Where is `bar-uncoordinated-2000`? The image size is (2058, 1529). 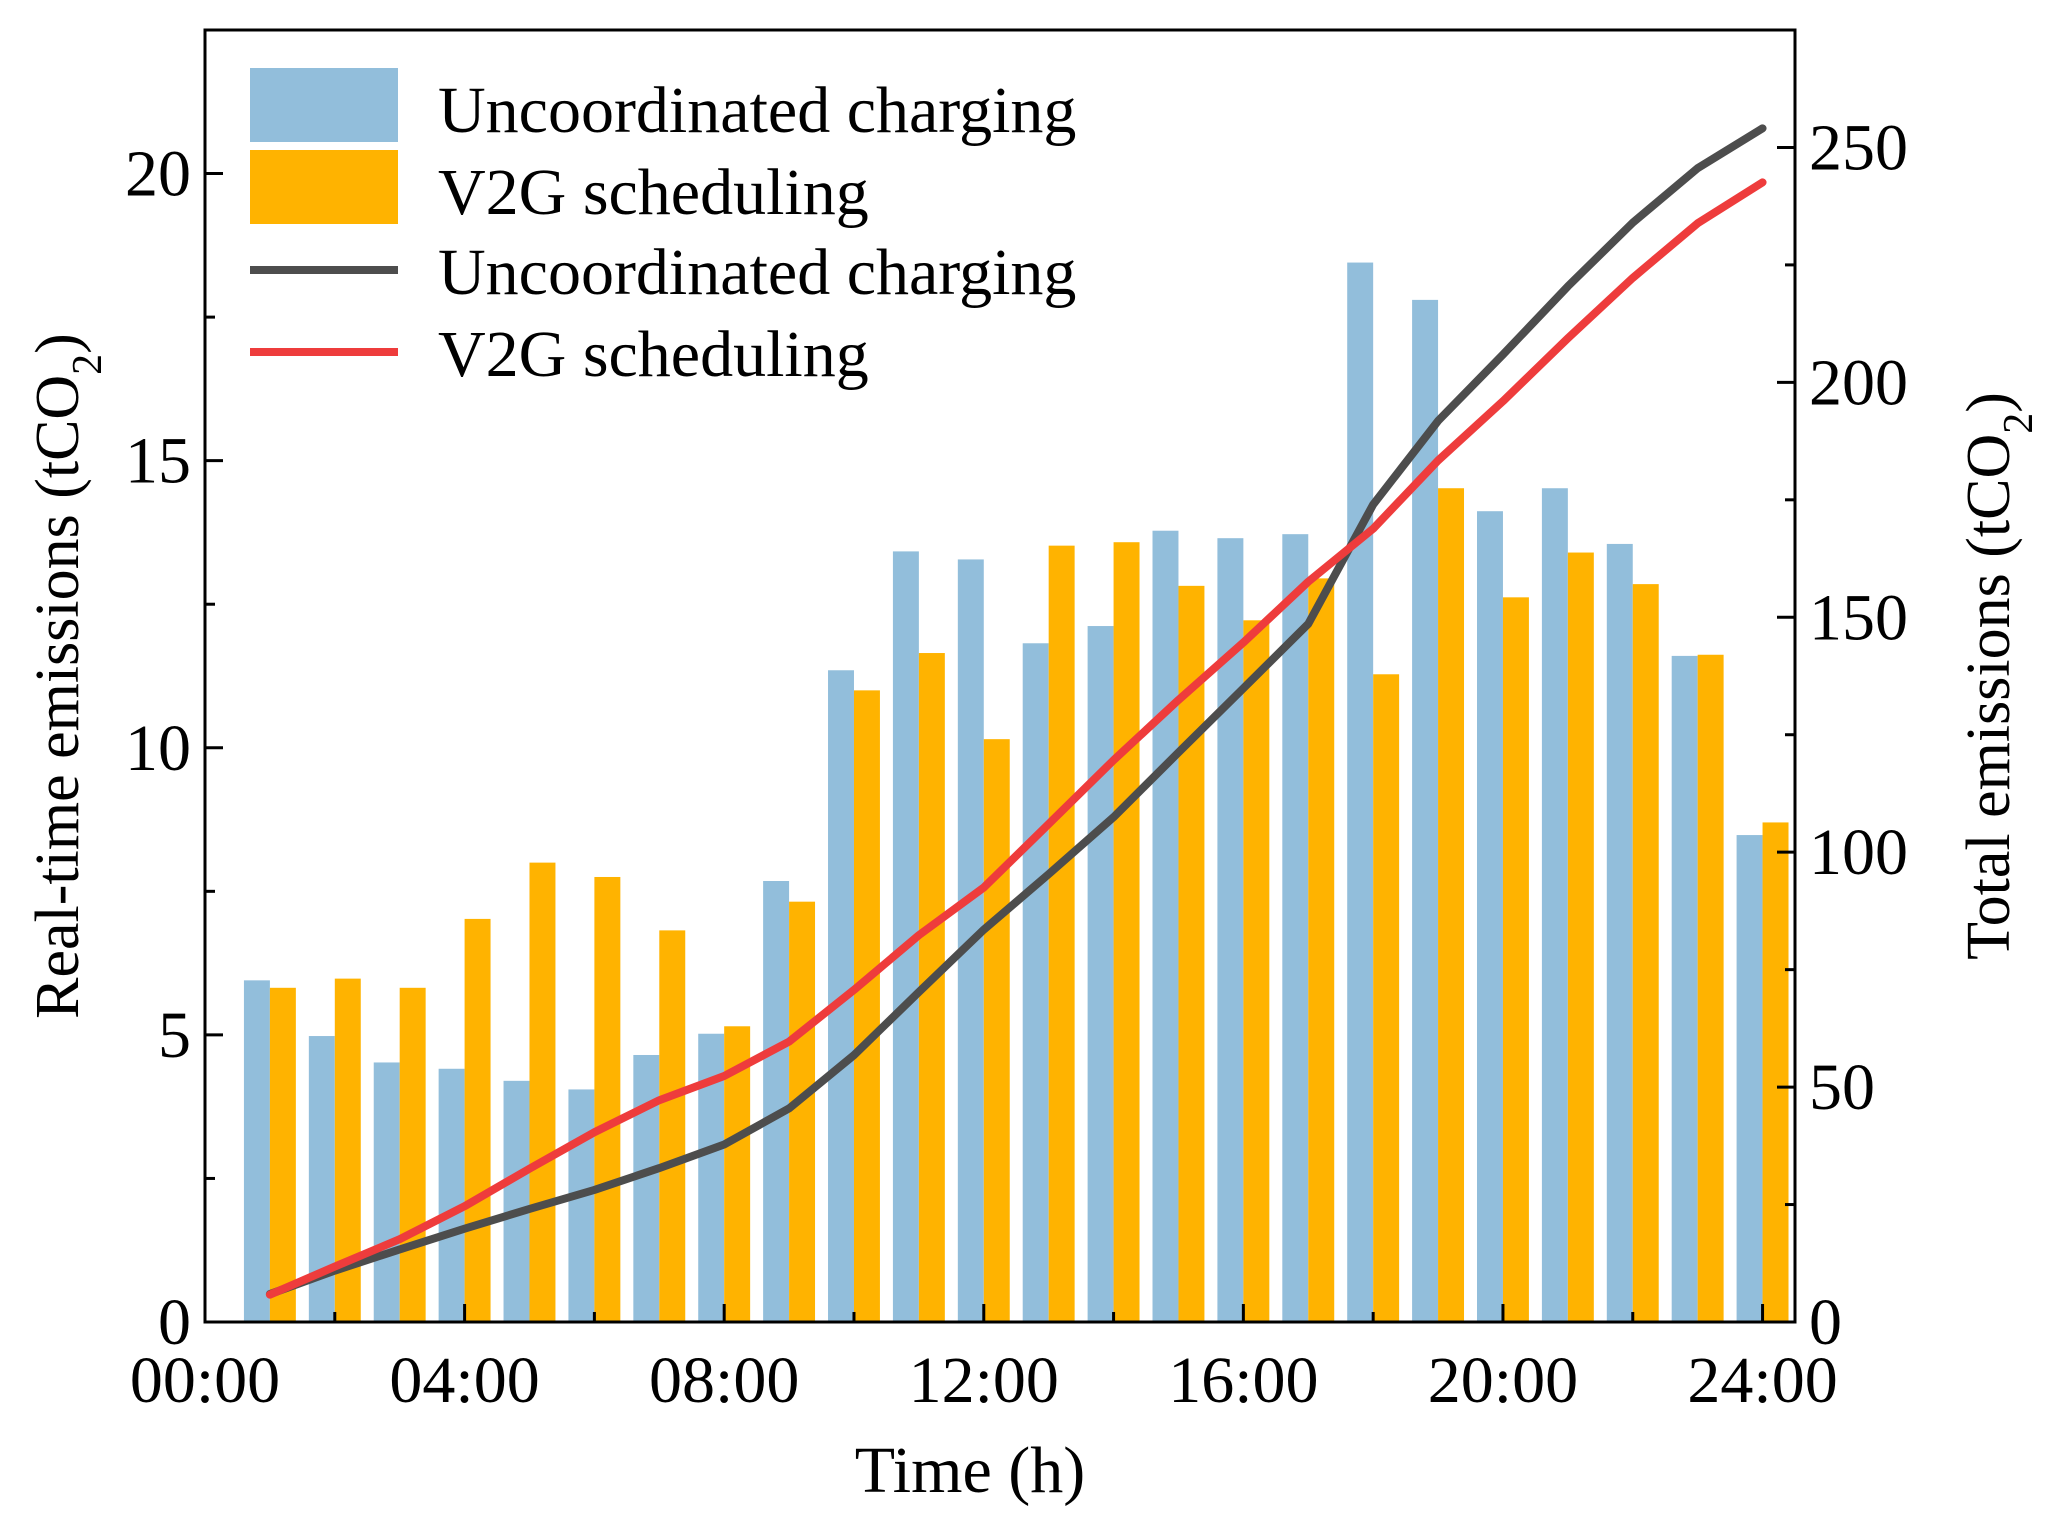
bar-uncoordinated-2000 is located at coordinates (1490, 916).